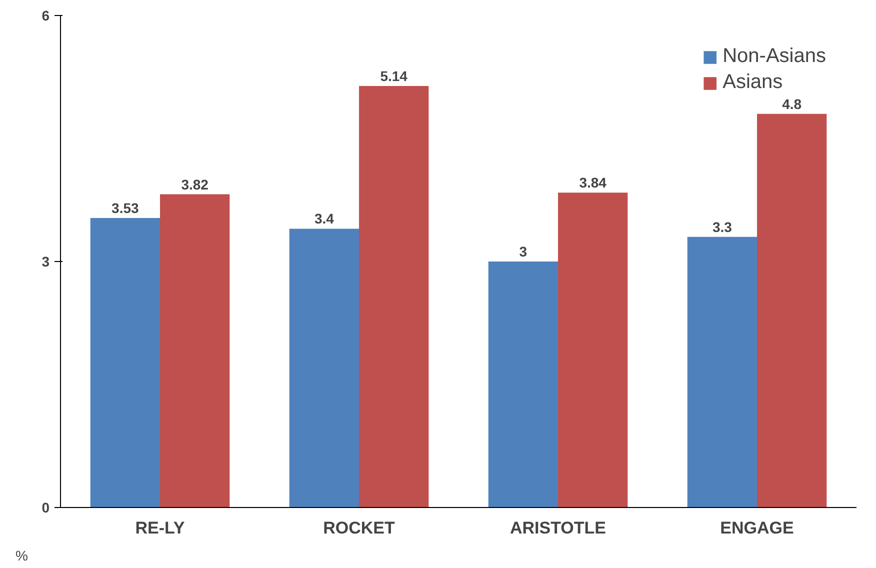 The width and height of the screenshot is (876, 568). Describe the element at coordinates (160, 528) in the screenshot. I see `x-tick-label: RE-LY` at that location.